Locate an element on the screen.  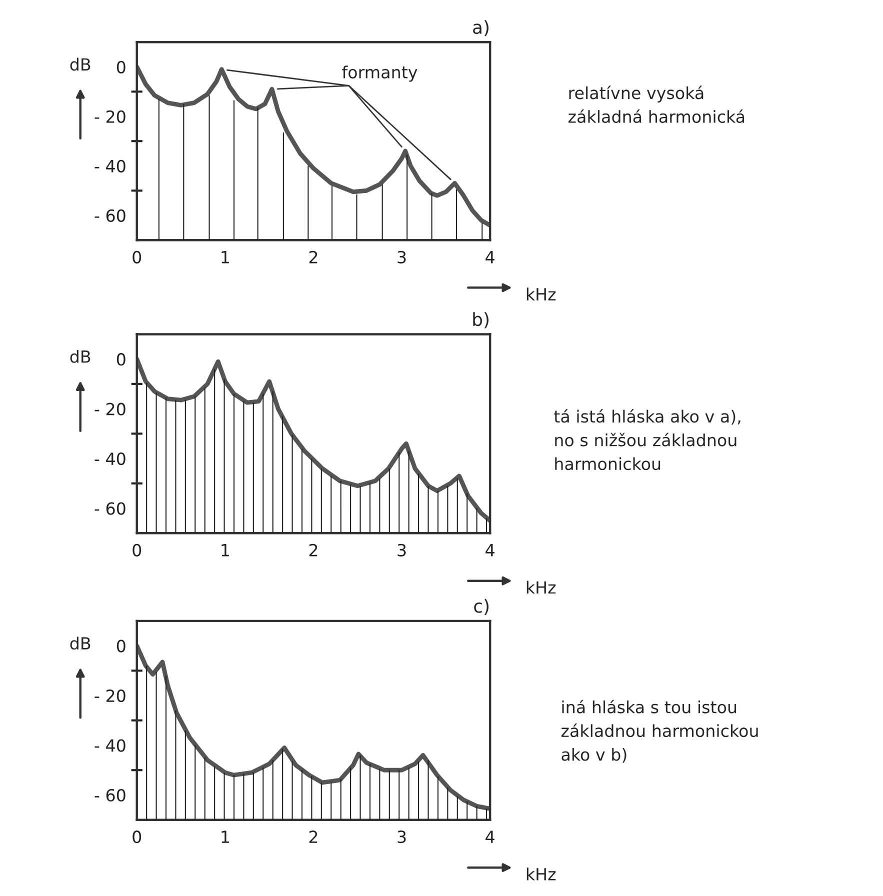
chart-title: a) is located at coordinates (481, 28).